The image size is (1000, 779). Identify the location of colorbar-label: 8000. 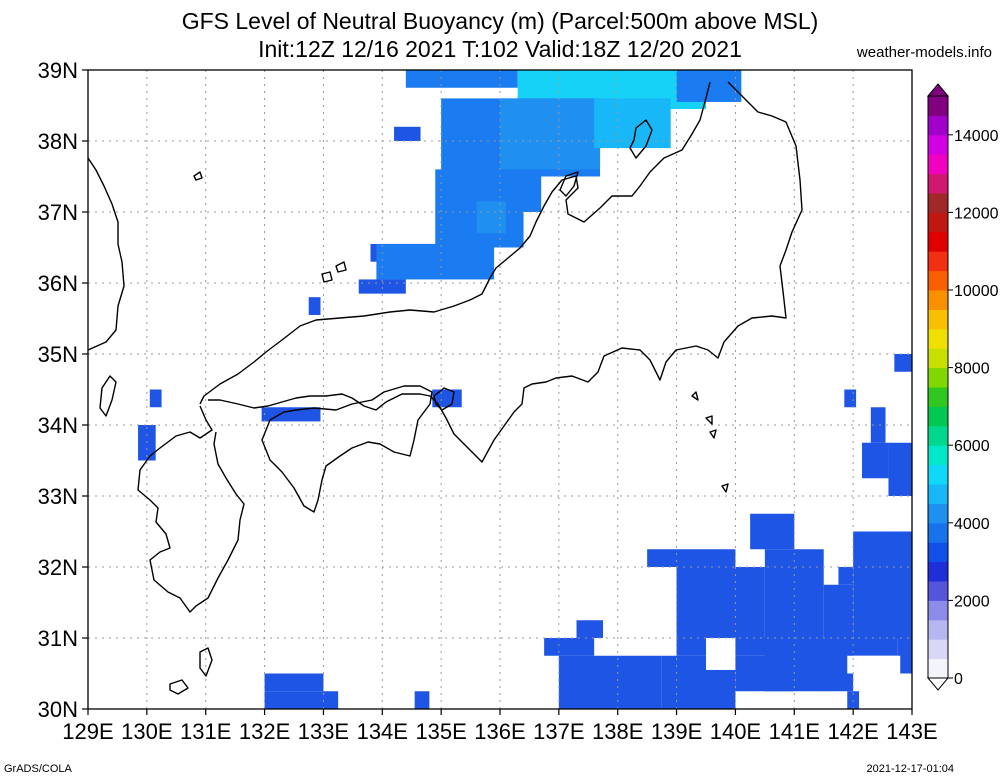
(972, 369).